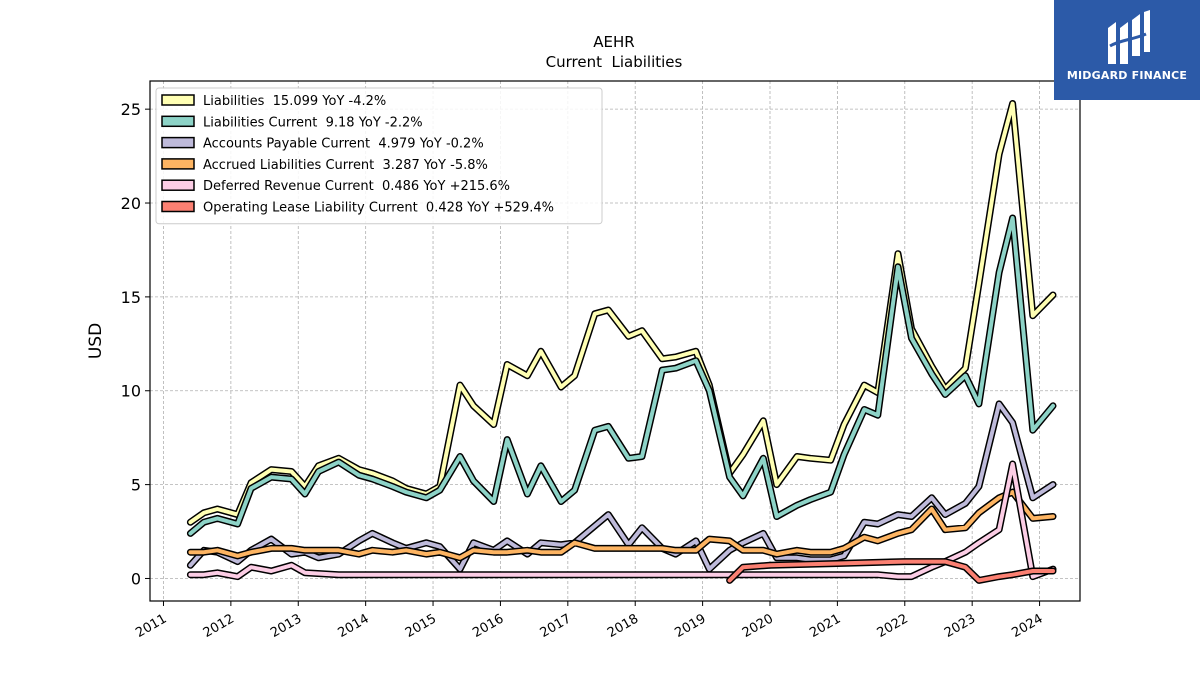 This screenshot has height=675, width=1200. Describe the element at coordinates (690, 626) in the screenshot. I see `x-tick-label: 2019` at that location.